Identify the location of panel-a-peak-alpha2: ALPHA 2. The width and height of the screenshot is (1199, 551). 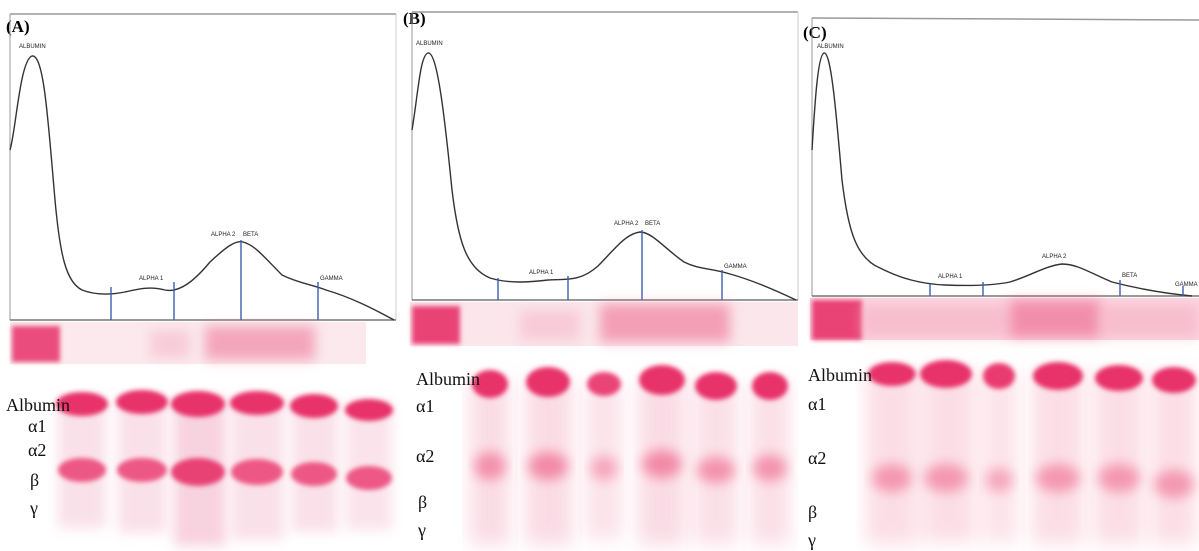
(223, 235).